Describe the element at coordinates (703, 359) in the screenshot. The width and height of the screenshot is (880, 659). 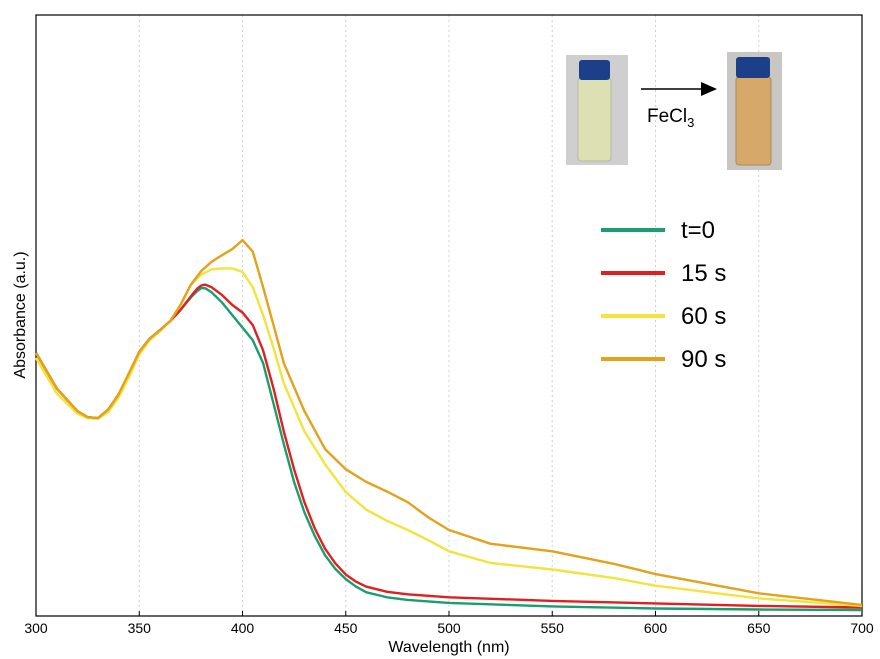
I see `legend-label: 90 s` at that location.